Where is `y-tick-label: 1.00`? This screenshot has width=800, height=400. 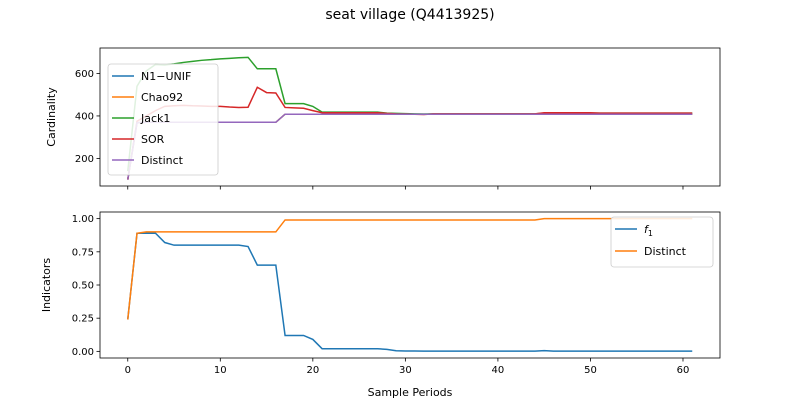
y-tick-label: 1.00 is located at coordinates (83, 219).